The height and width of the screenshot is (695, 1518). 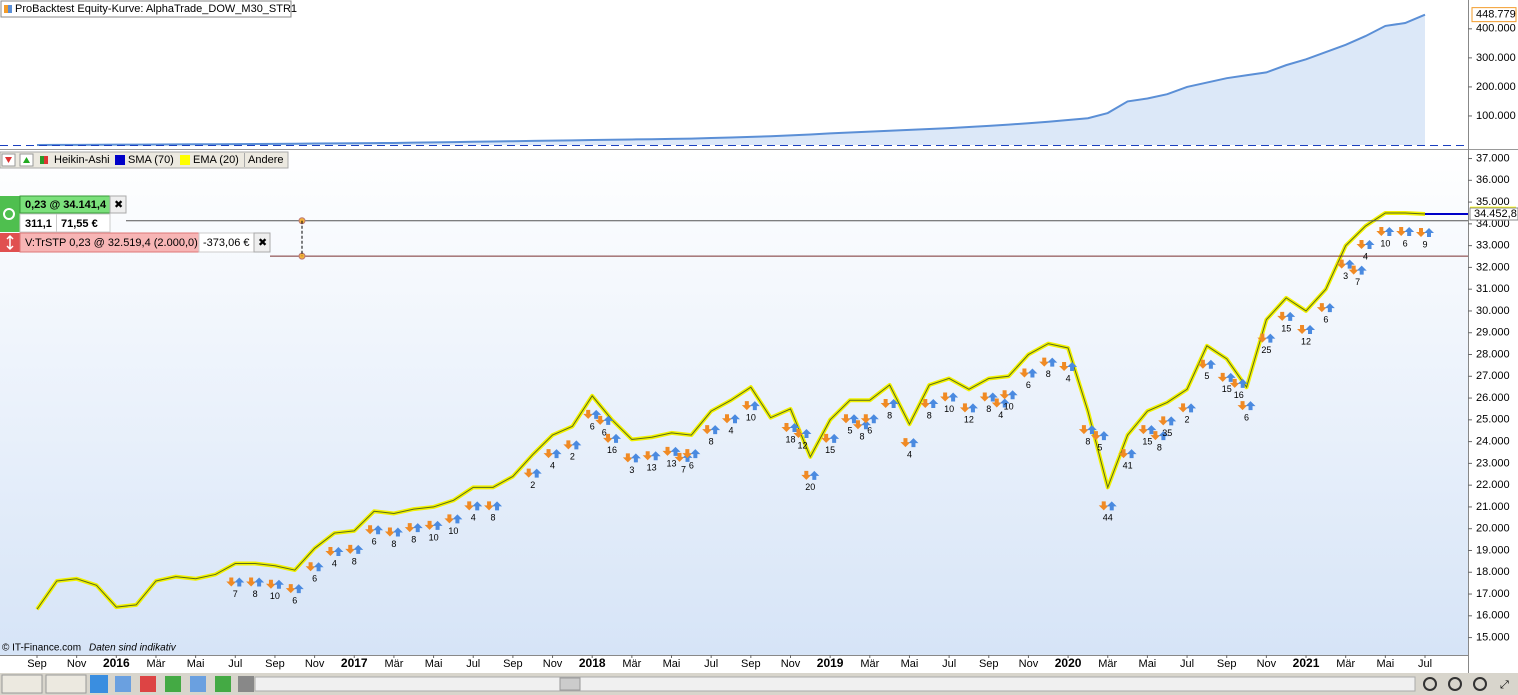 What do you see at coordinates (1504, 685) in the screenshot?
I see `expand-icon: ⤢` at bounding box center [1504, 685].